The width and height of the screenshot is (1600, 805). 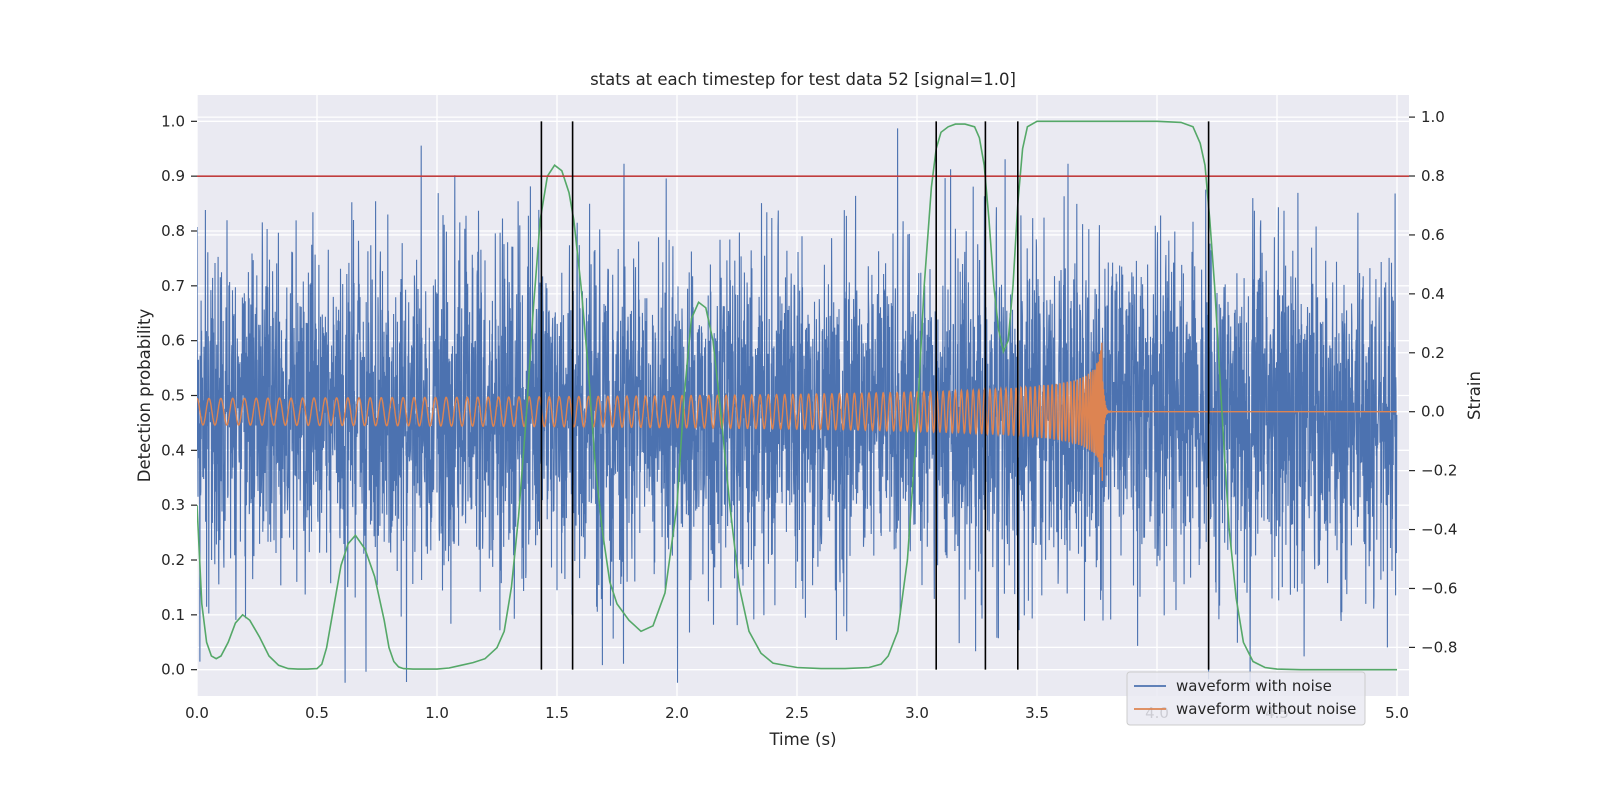 I want to click on x-tick-label: 0.5, so click(x=317, y=713).